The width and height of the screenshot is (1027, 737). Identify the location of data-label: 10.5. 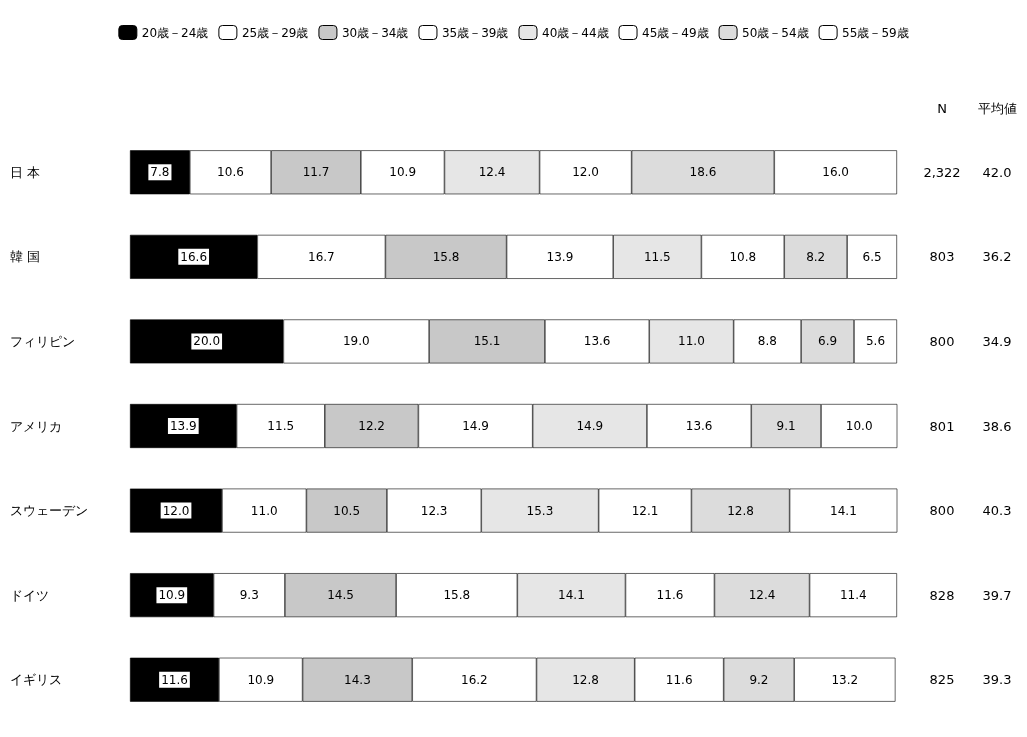
(347, 510).